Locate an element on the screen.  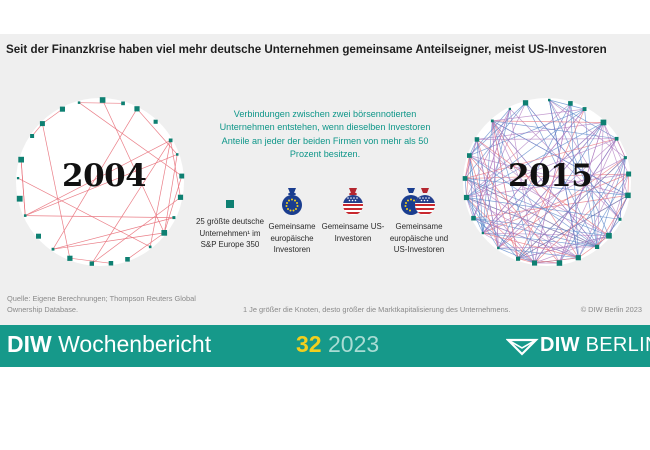
year-label-2015: 2015 is located at coordinates (550, 176).